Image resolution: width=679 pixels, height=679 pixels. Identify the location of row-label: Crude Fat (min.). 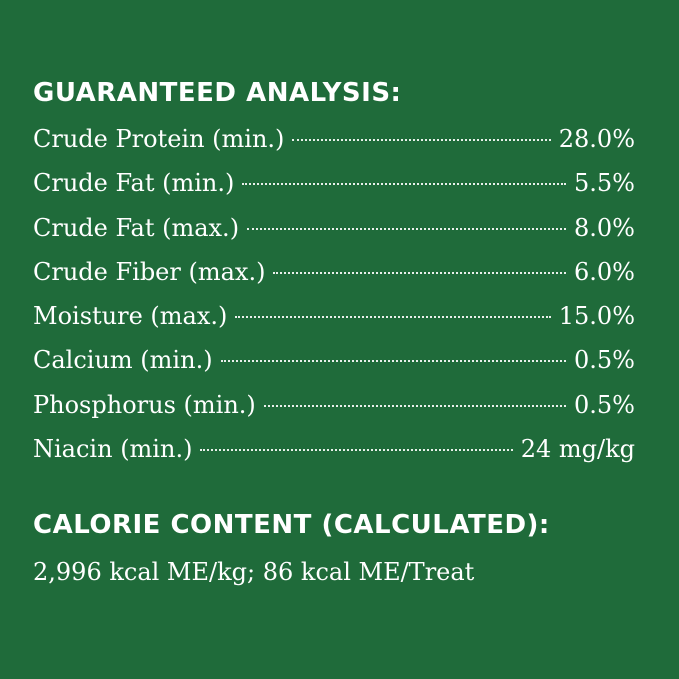
(134, 183).